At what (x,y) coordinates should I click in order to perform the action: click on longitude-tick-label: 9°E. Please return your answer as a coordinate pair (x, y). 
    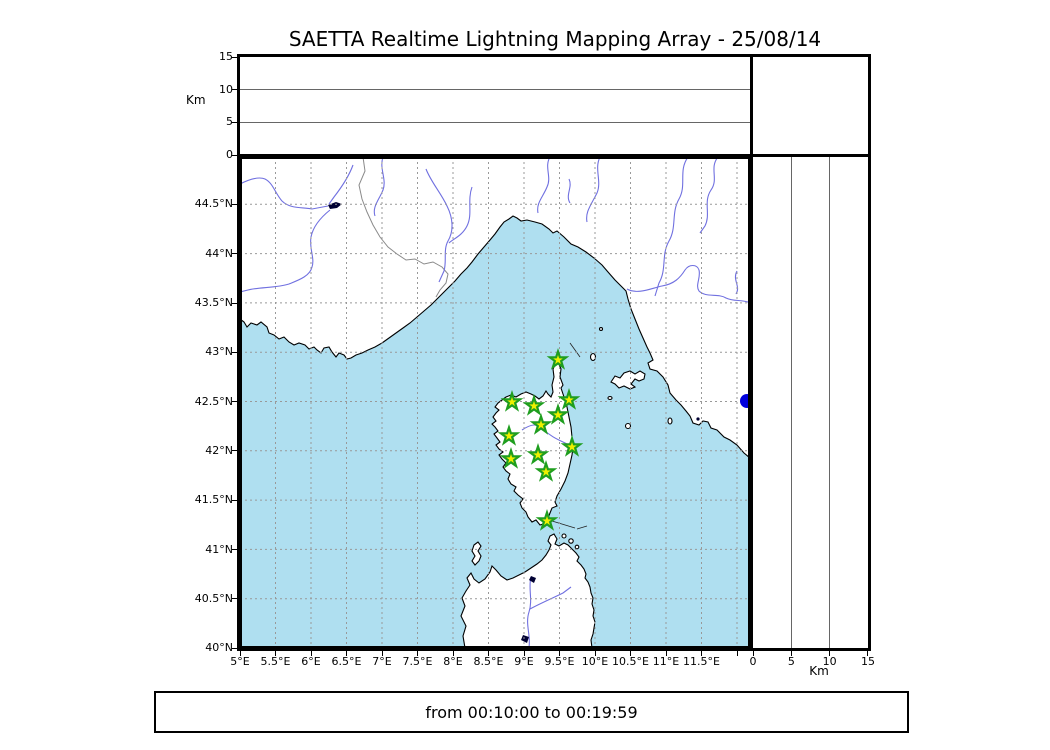
    Looking at the image, I should click on (524, 661).